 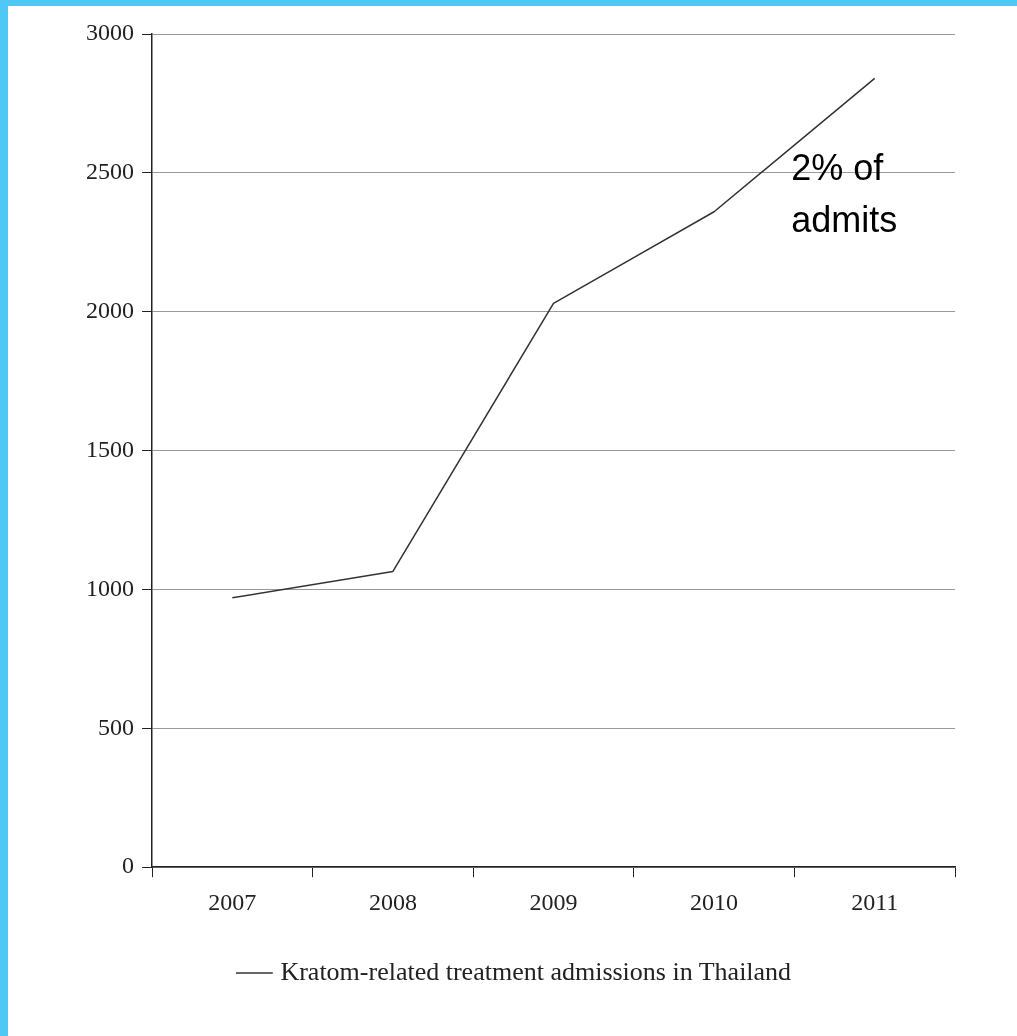 I want to click on y-tick-label: 2000, so click(x=110, y=310).